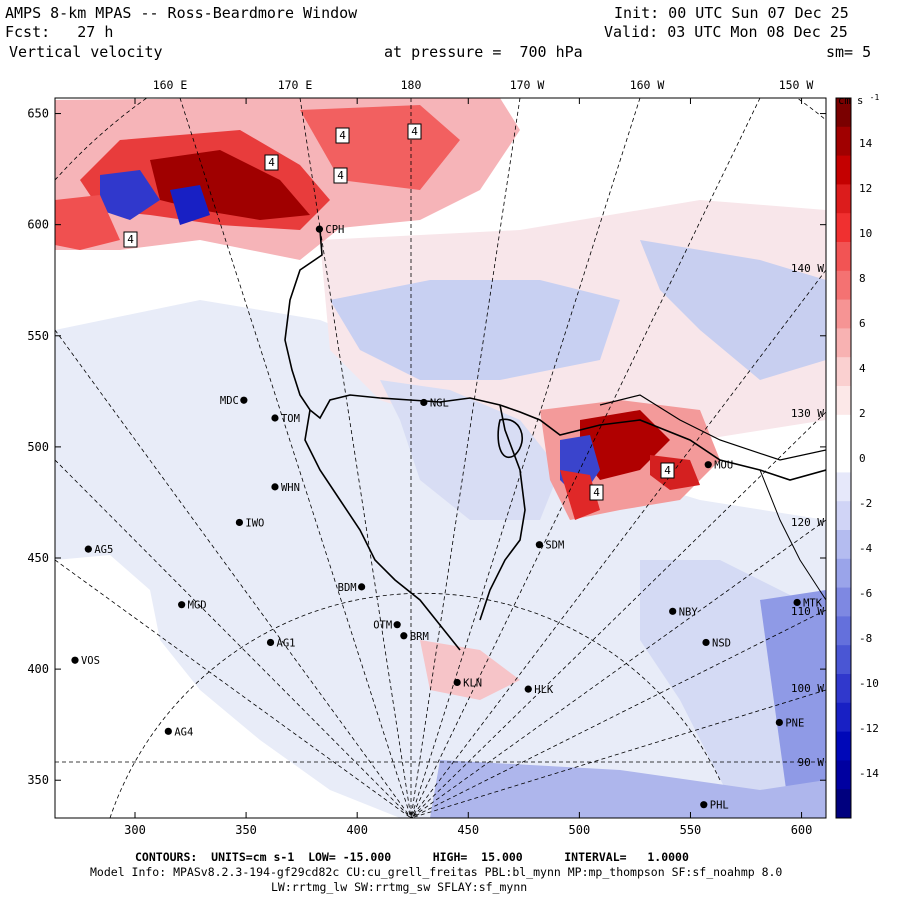 This screenshot has width=900, height=900. Describe the element at coordinates (103, 550) in the screenshot. I see `station-label: AG5` at that location.